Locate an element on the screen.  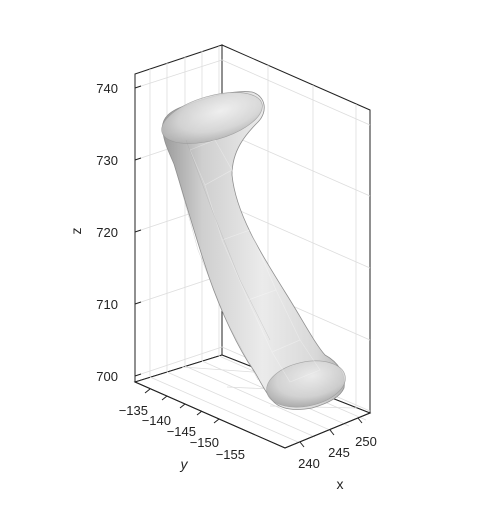
z-tick-label-720: 720 is located at coordinates (107, 232).